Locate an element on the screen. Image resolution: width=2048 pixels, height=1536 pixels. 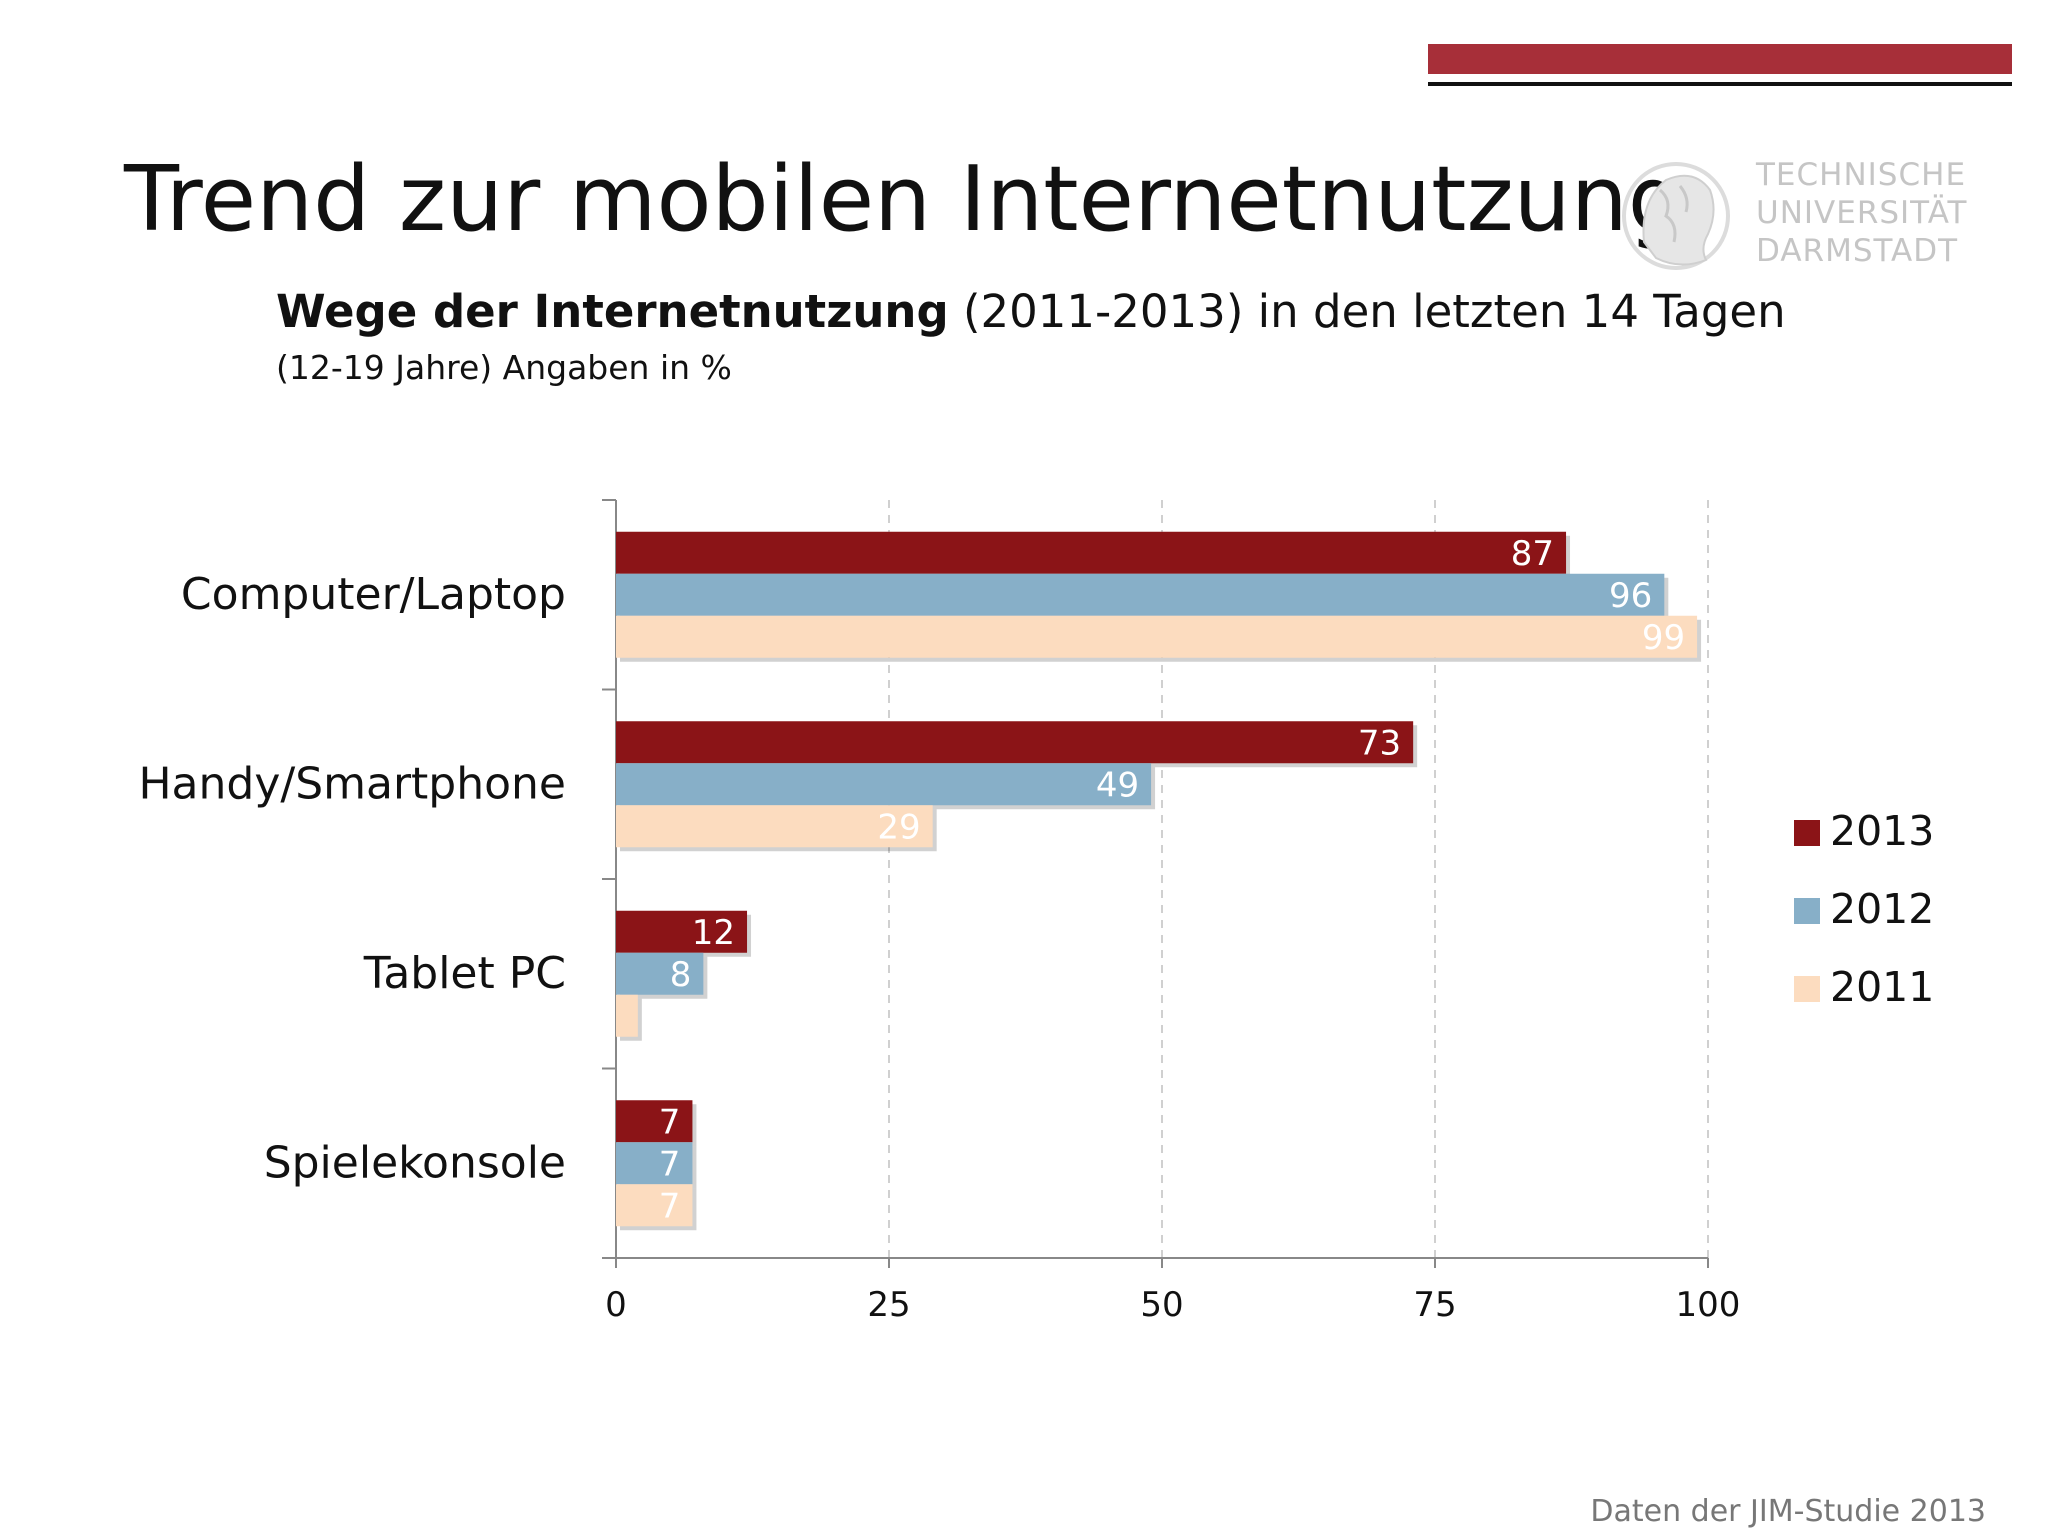
header-accent-bar is located at coordinates (1720, 59).